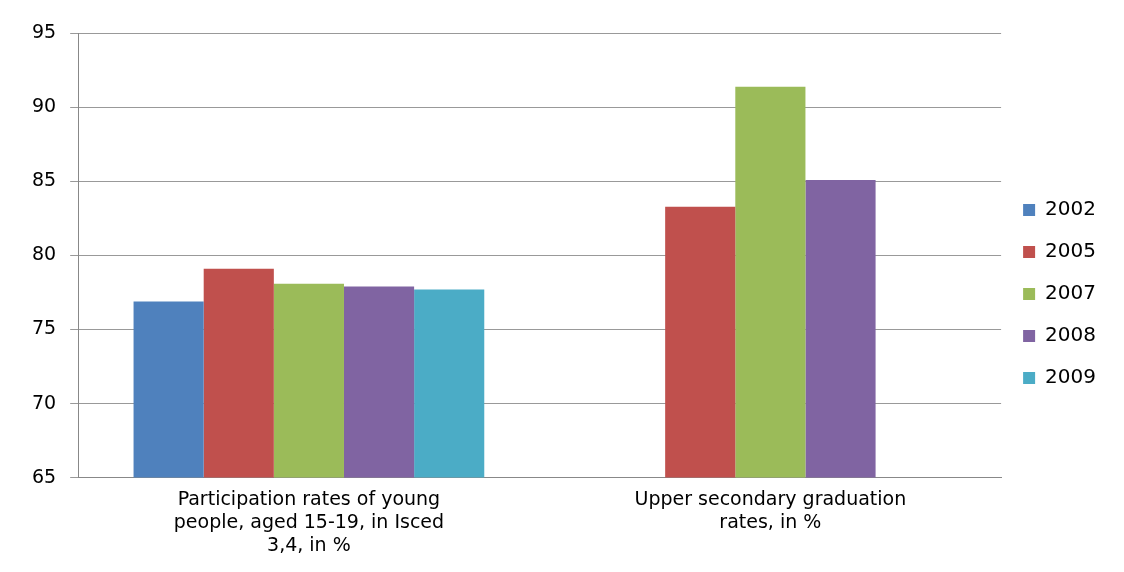 This screenshot has height=572, width=1124. Describe the element at coordinates (44, 401) in the screenshot. I see `y-tick-label: 70` at that location.